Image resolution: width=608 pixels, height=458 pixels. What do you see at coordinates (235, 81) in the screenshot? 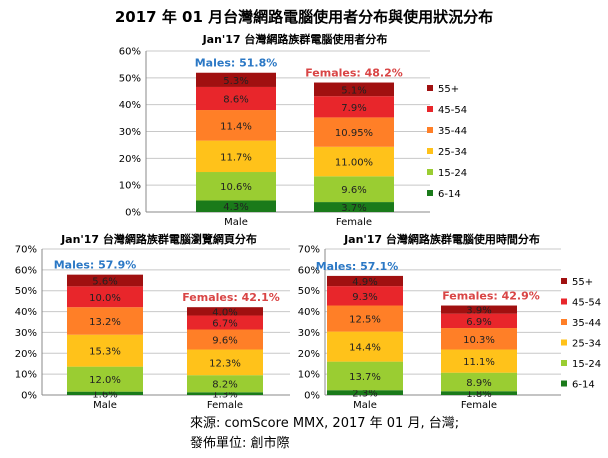
I see `c1-data-label: 5.3%` at bounding box center [235, 81].